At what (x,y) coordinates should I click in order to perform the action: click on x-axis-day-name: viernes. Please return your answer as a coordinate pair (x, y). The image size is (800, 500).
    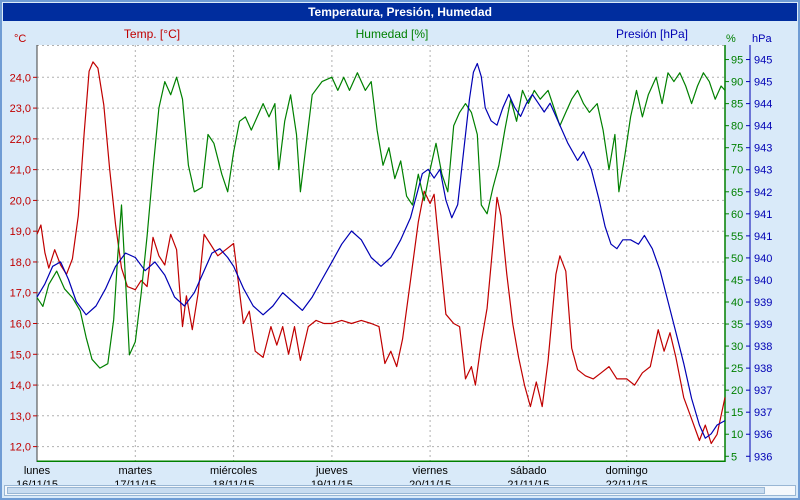
    Looking at the image, I should click on (430, 471).